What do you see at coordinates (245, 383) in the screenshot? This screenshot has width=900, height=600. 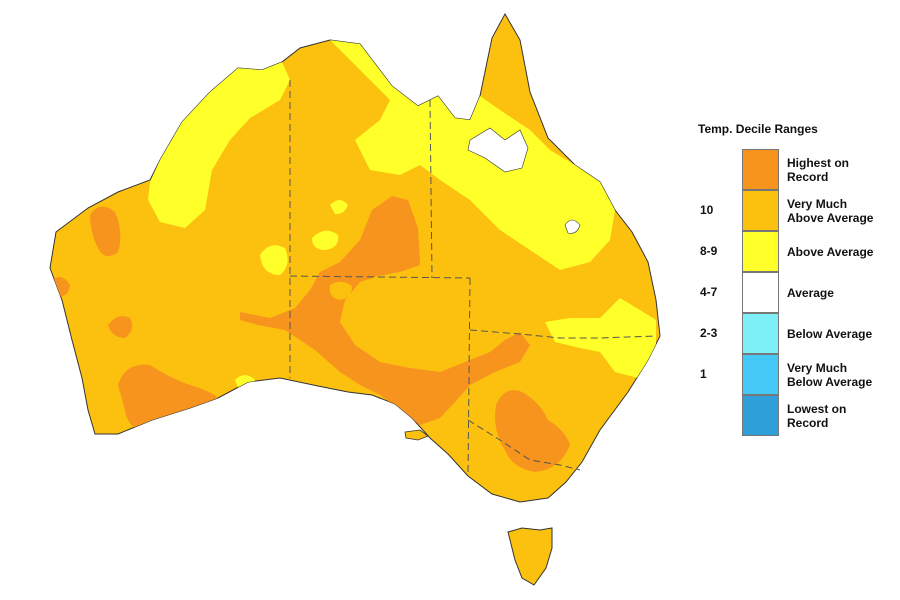 I see `region-above-average-south` at bounding box center [245, 383].